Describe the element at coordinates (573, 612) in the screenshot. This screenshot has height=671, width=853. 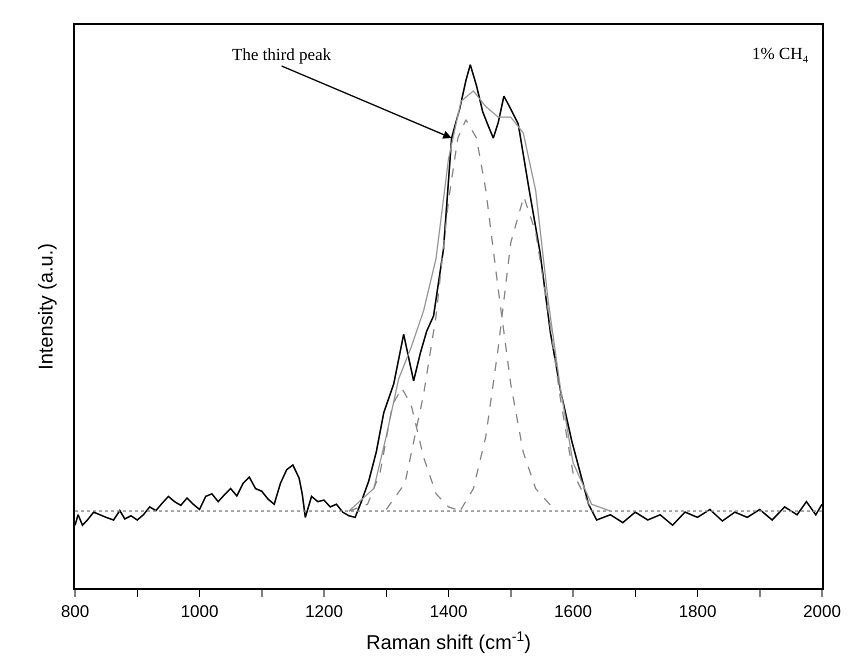
I see `x-tick-label: 1600` at that location.